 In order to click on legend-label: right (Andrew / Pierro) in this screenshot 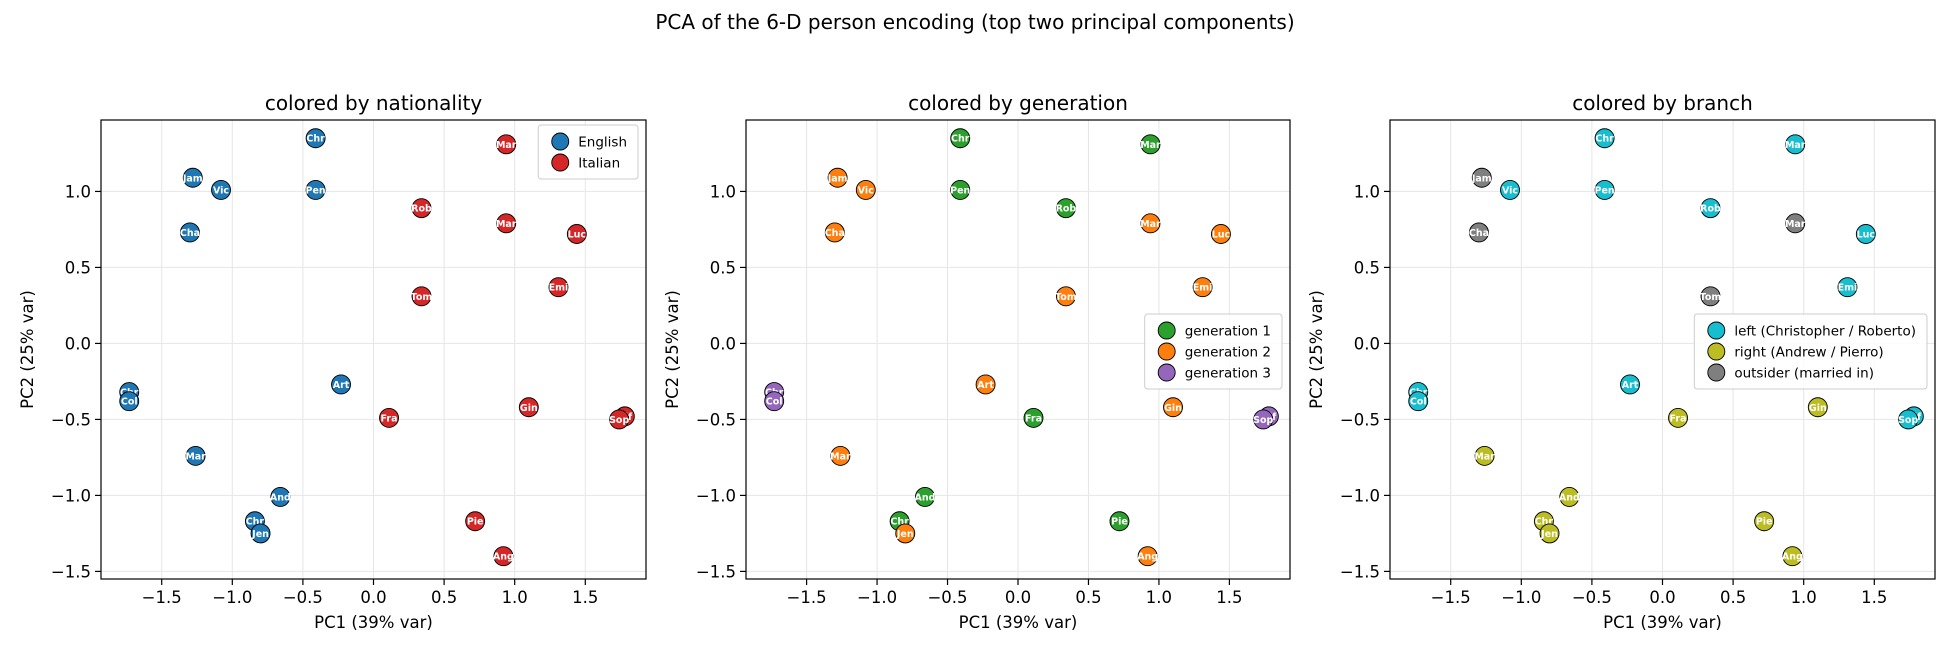, I will do `click(1808, 353)`.